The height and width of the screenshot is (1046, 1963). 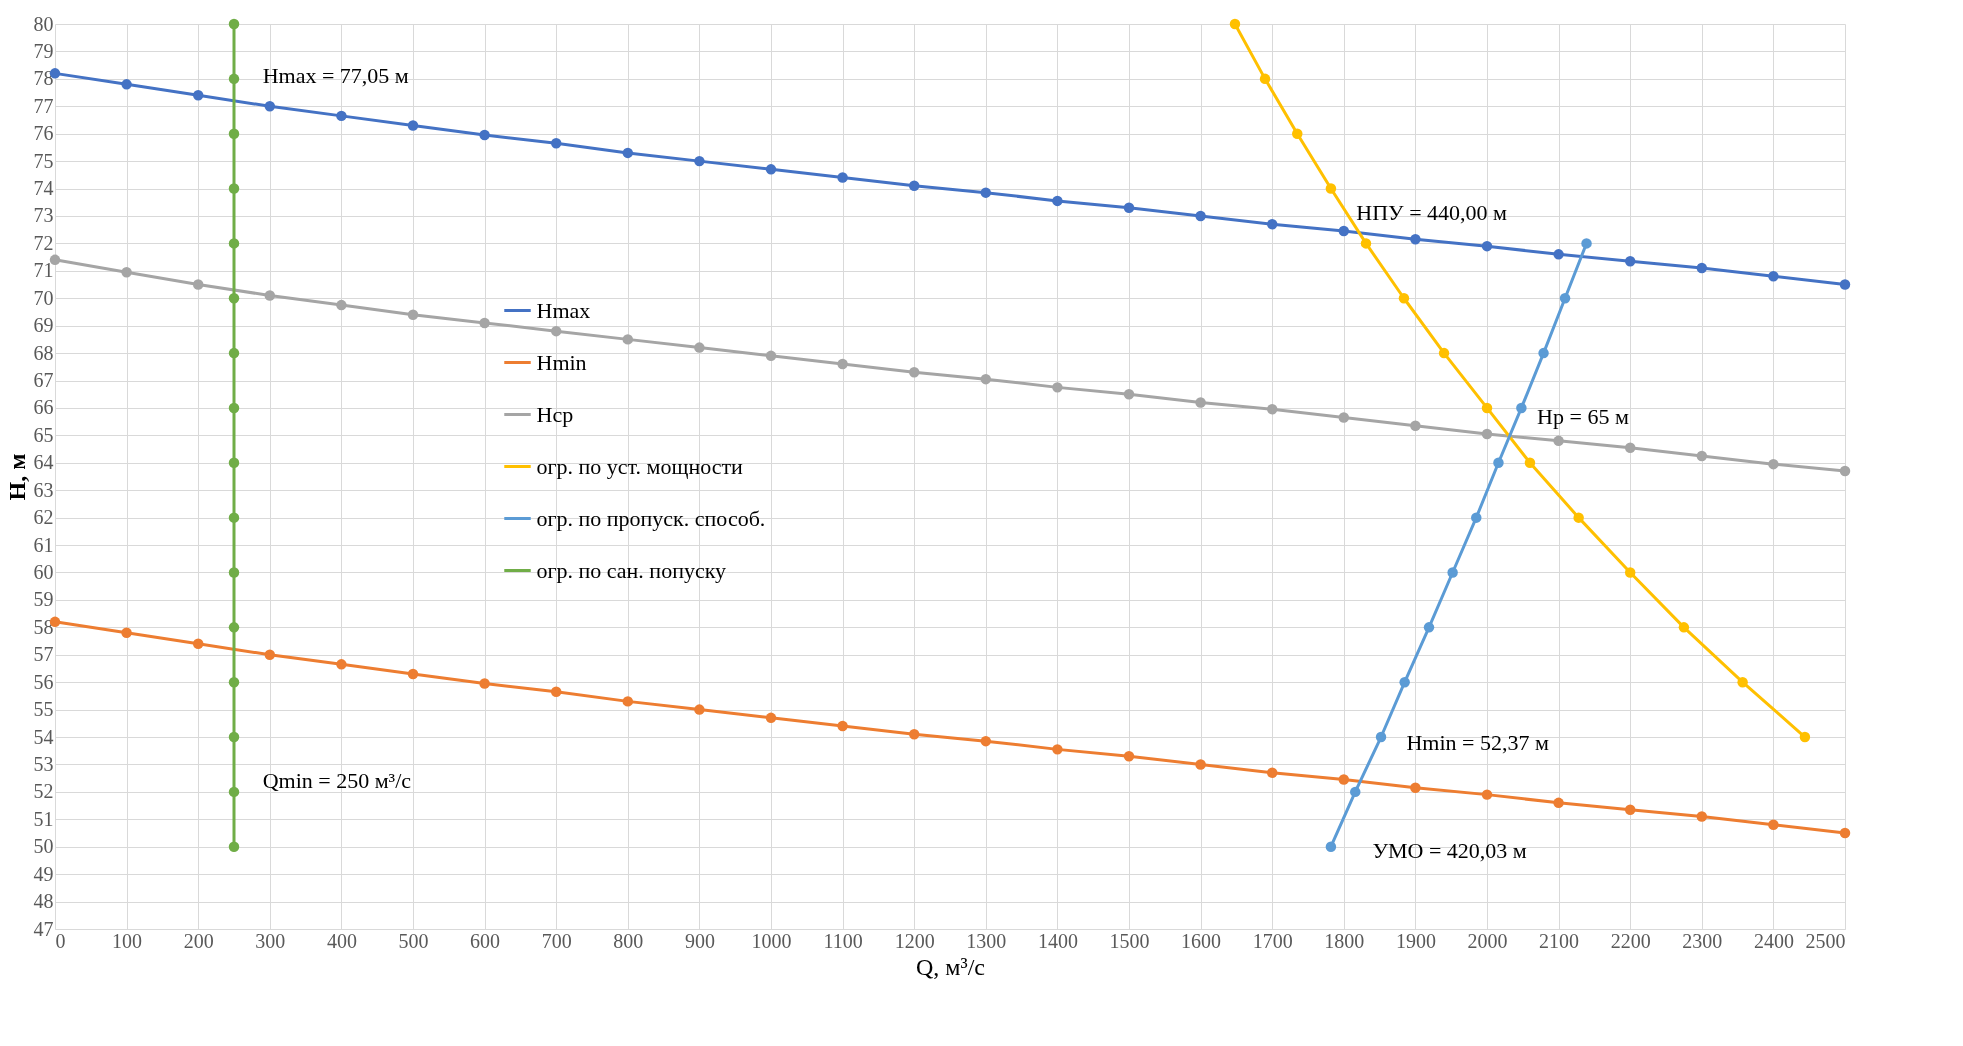 What do you see at coordinates (640, 466) in the screenshot?
I see `legend-label: огр. по уст. мощности` at bounding box center [640, 466].